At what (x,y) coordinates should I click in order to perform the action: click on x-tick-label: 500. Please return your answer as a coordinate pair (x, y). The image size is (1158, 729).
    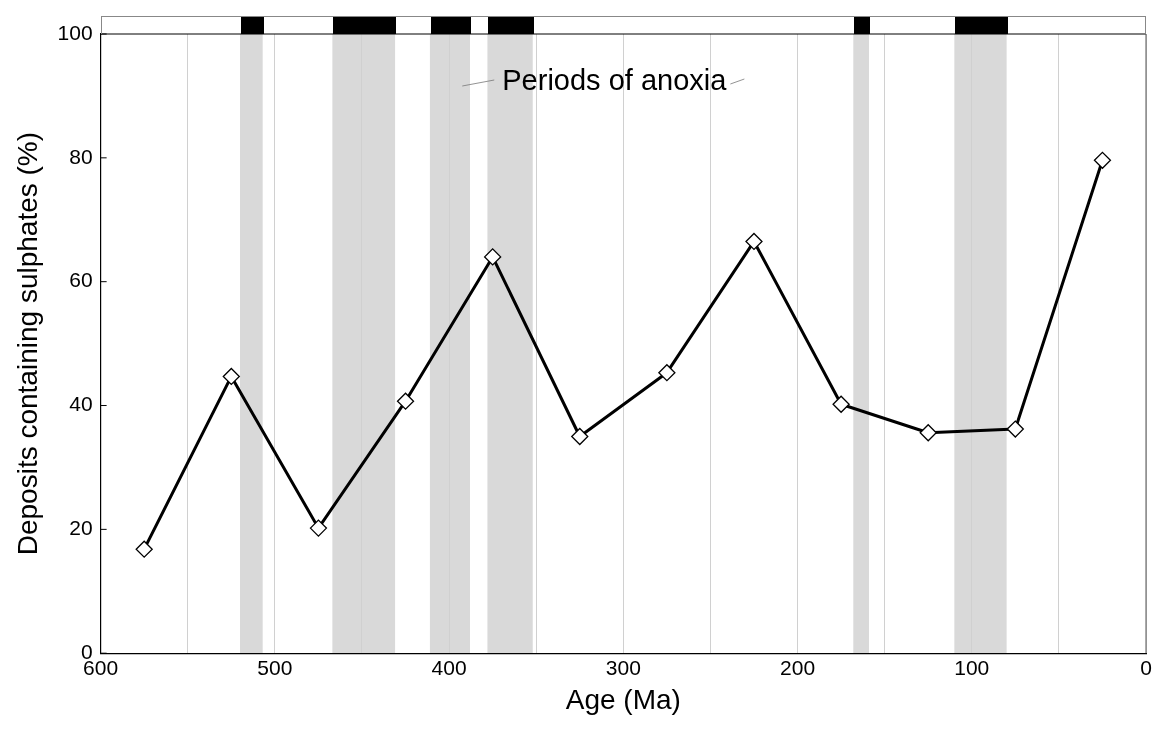
    Looking at the image, I should click on (275, 667).